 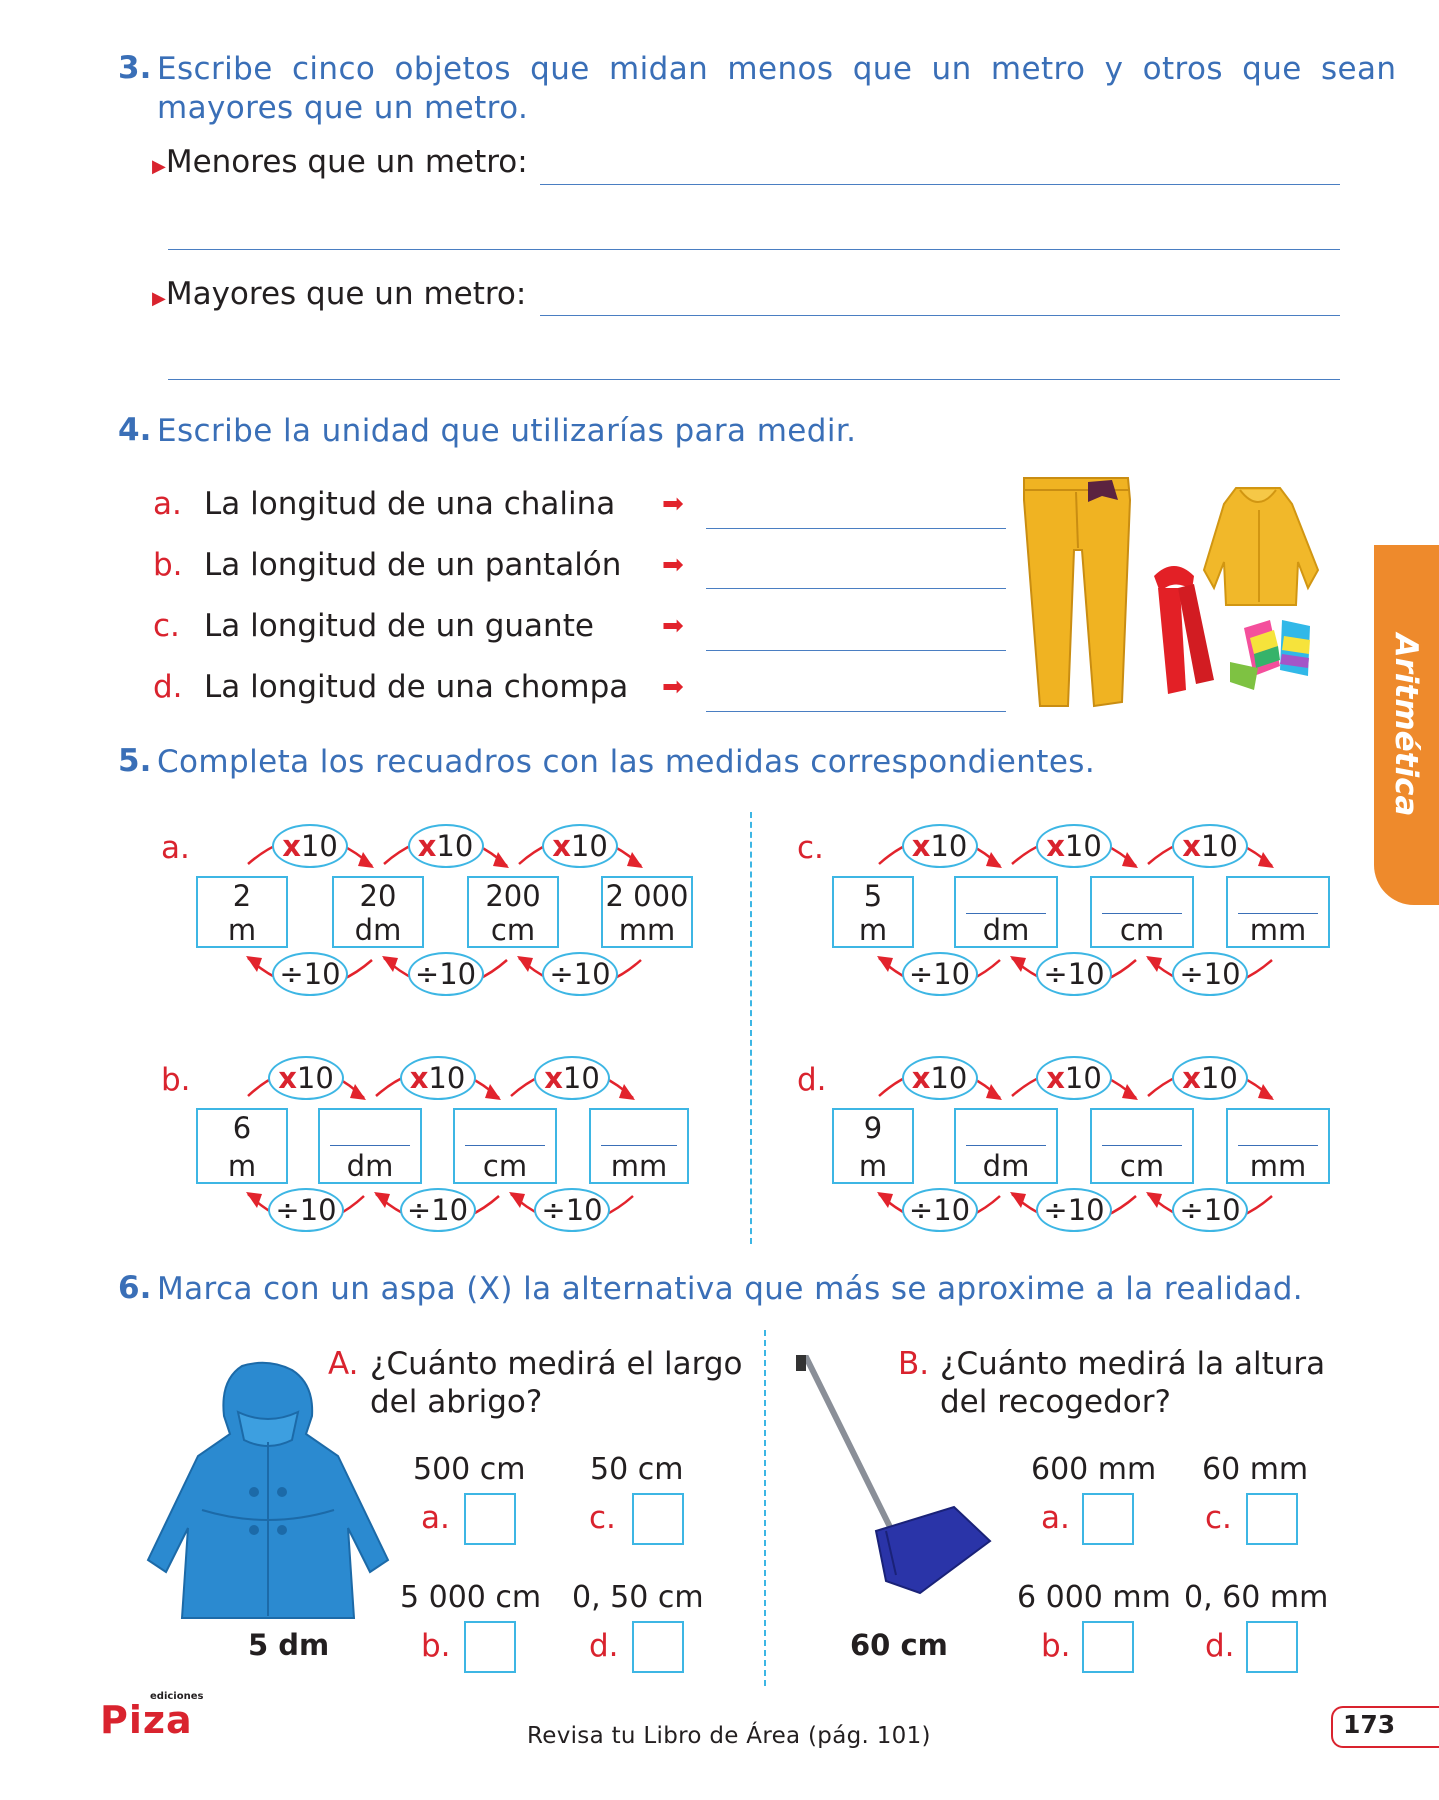 What do you see at coordinates (729, 1736) in the screenshot?
I see `footer-reference: Revisa tu Libro de Área (pág. 101)` at bounding box center [729, 1736].